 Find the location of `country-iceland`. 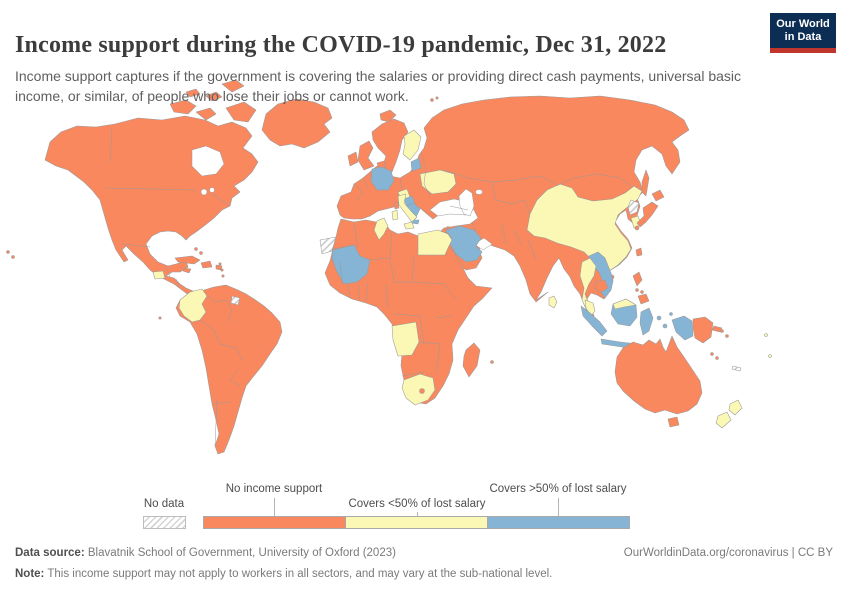

country-iceland is located at coordinates (388, 116).